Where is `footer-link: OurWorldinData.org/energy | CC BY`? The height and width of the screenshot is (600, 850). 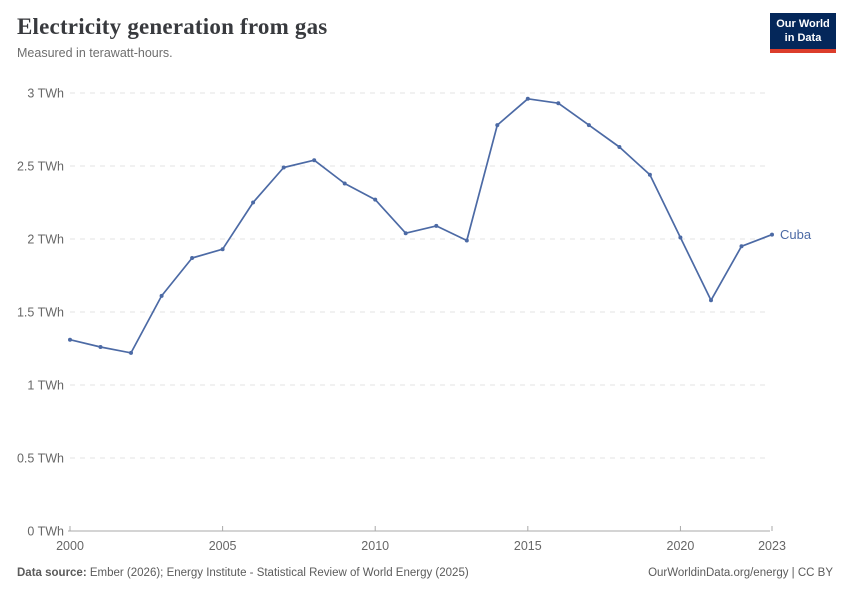
footer-link: OurWorldinData.org/energy | CC BY is located at coordinates (740, 573).